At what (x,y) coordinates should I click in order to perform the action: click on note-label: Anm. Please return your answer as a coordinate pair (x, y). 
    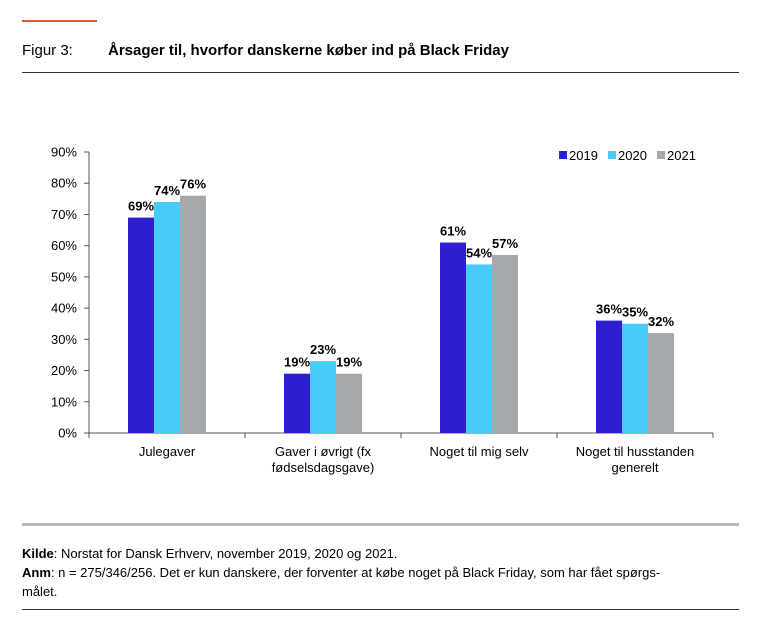
    Looking at the image, I should click on (36, 572).